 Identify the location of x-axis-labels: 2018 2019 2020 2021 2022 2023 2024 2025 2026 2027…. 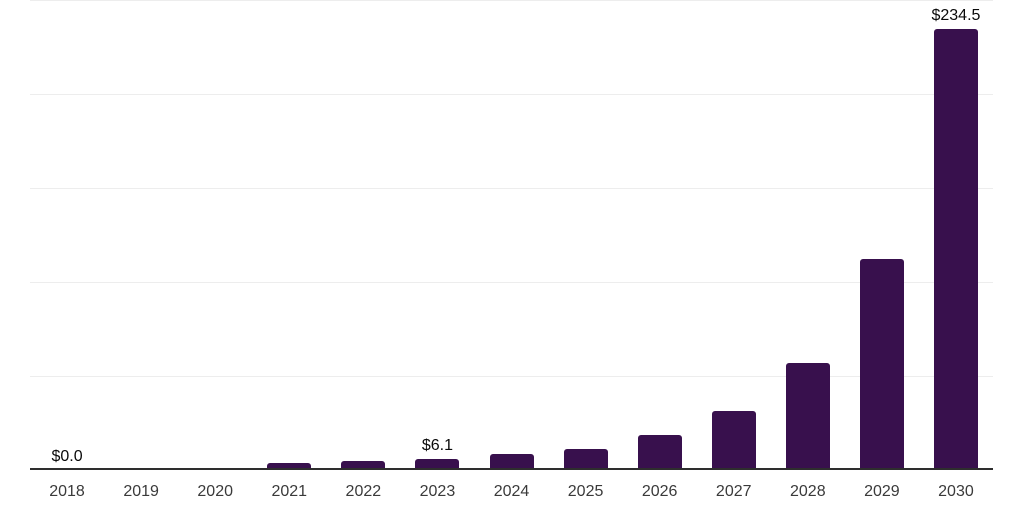
(512, 491).